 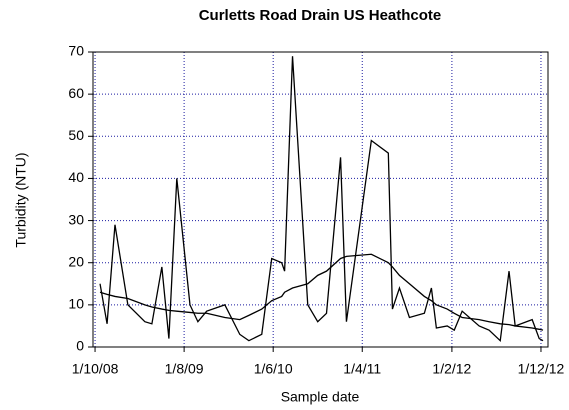 I want to click on y-tick-label: 10, so click(x=76, y=304).